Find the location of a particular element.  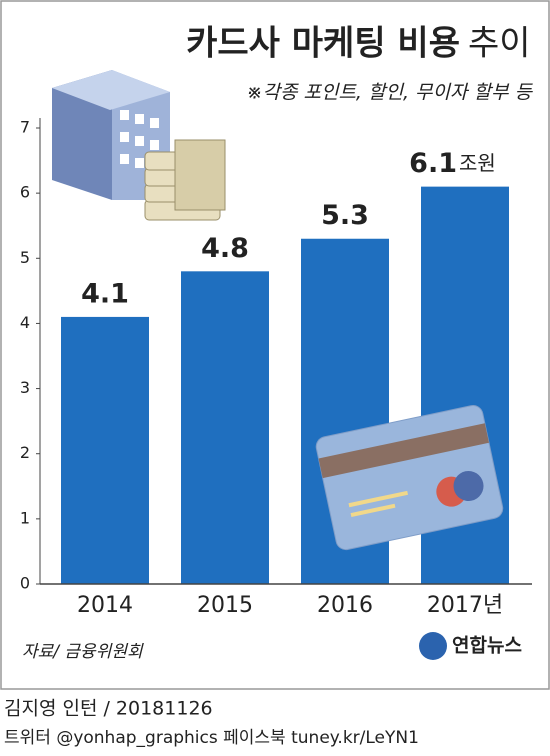

card-illustration is located at coordinates (409, 477).